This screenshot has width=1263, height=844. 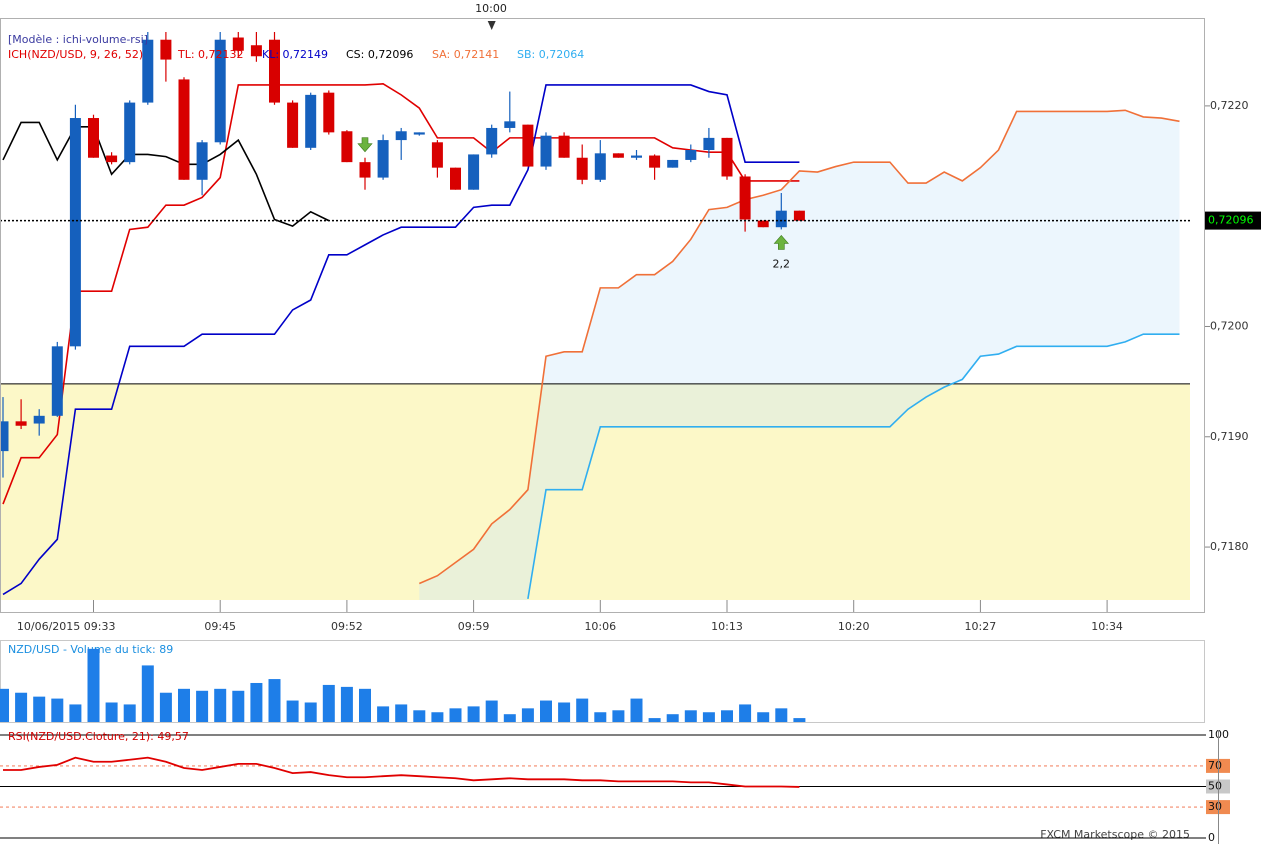 I want to click on legend-entry: SA: 0,72141, so click(x=465, y=54).